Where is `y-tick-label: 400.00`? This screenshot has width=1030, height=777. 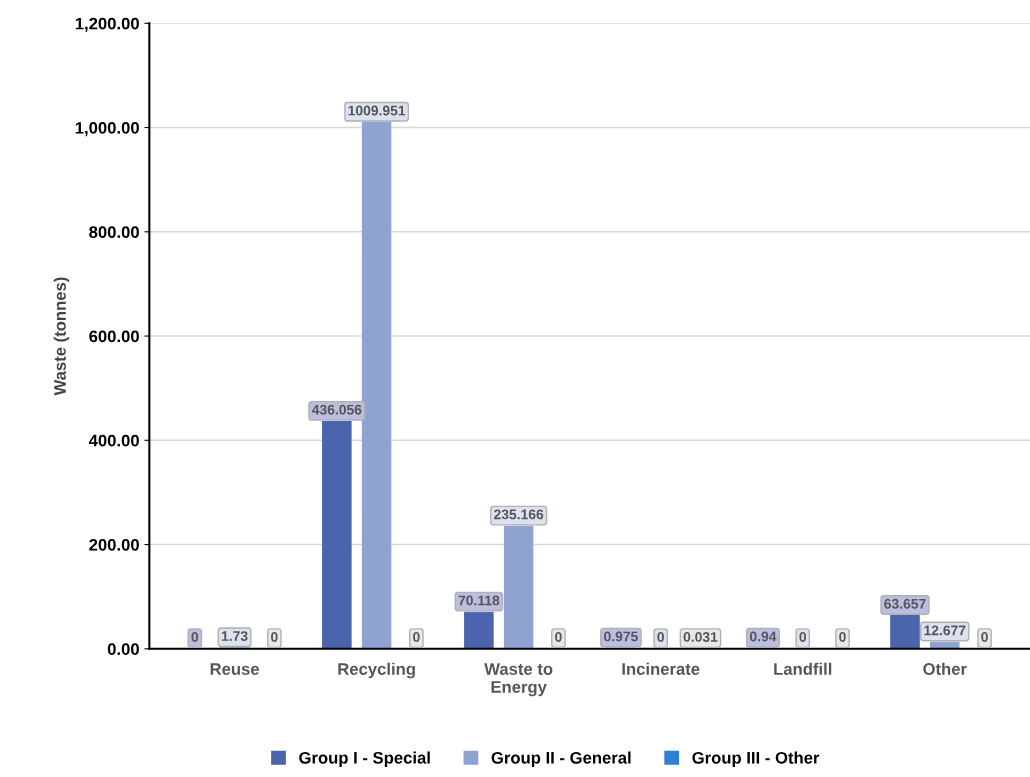
y-tick-label: 400.00 is located at coordinates (113, 440).